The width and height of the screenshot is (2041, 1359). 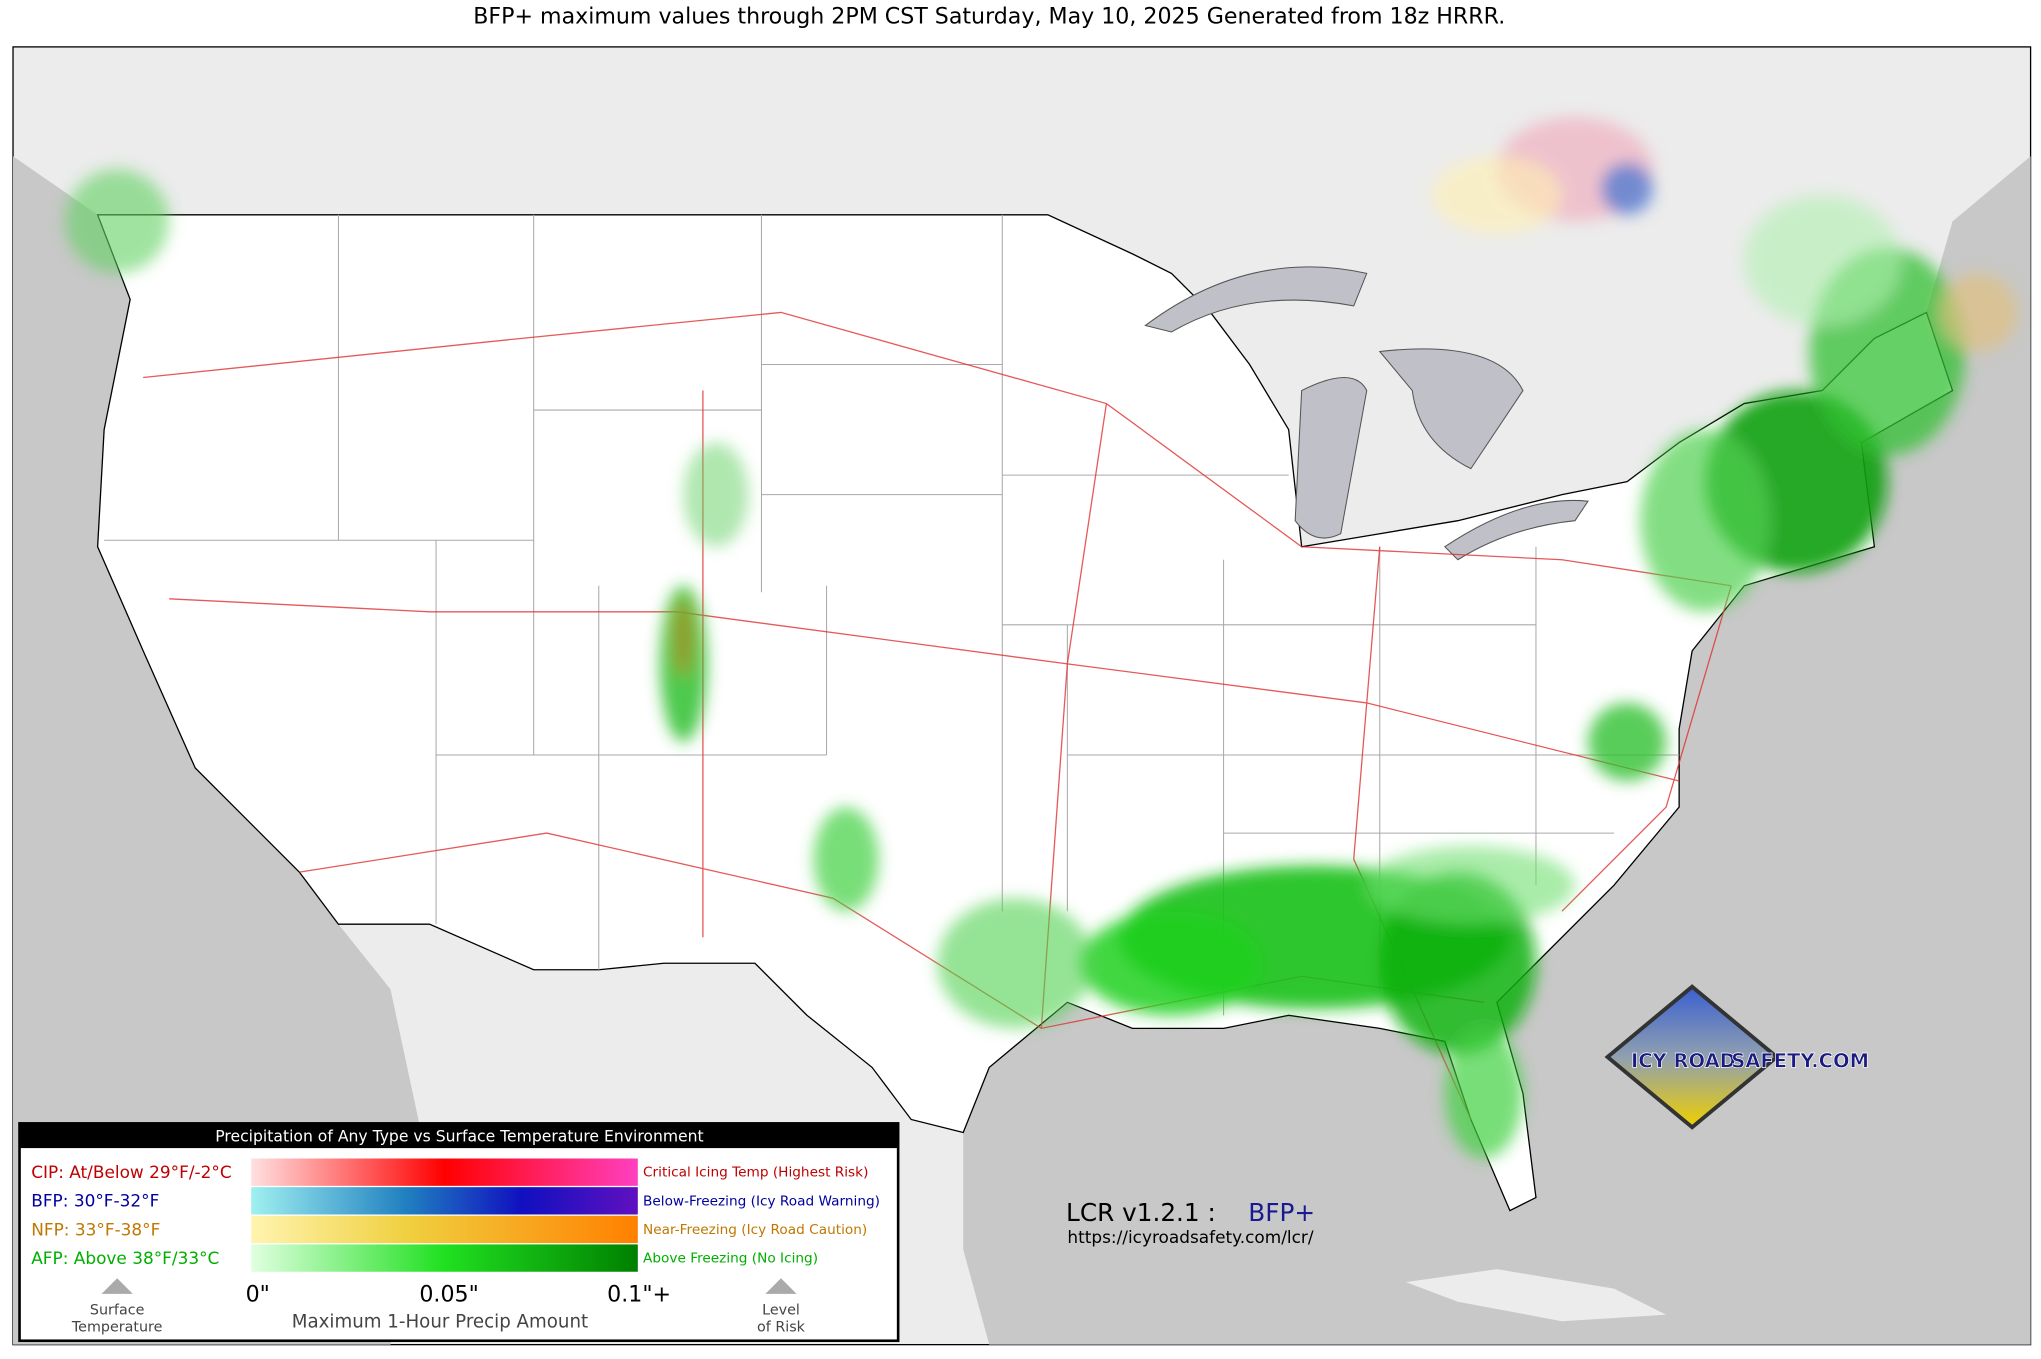 What do you see at coordinates (639, 1295) in the screenshot?
I see `scale-label: 0.1"+` at bounding box center [639, 1295].